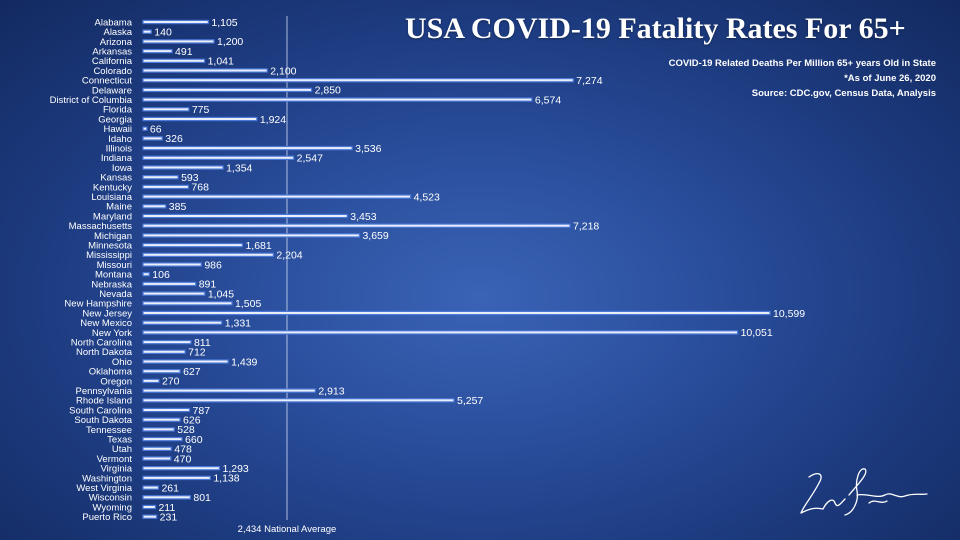 The image size is (960, 540). I want to click on value-label: 1,681, so click(258, 246).